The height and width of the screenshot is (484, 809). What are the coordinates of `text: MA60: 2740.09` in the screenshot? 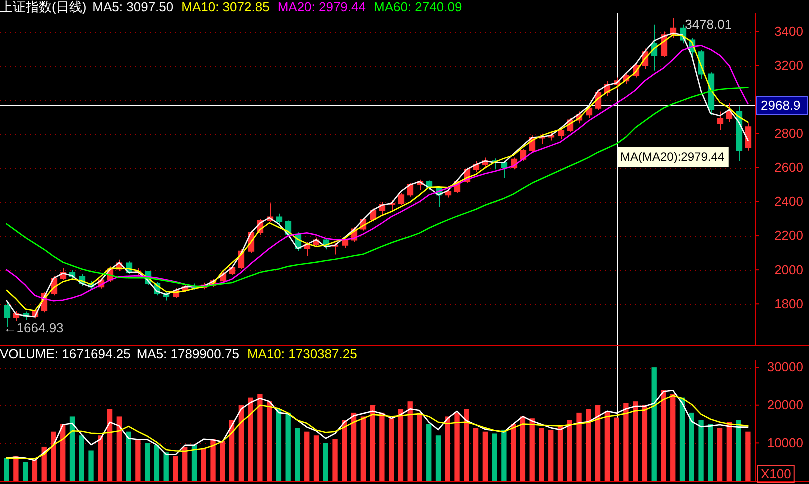 It's located at (418, 7).